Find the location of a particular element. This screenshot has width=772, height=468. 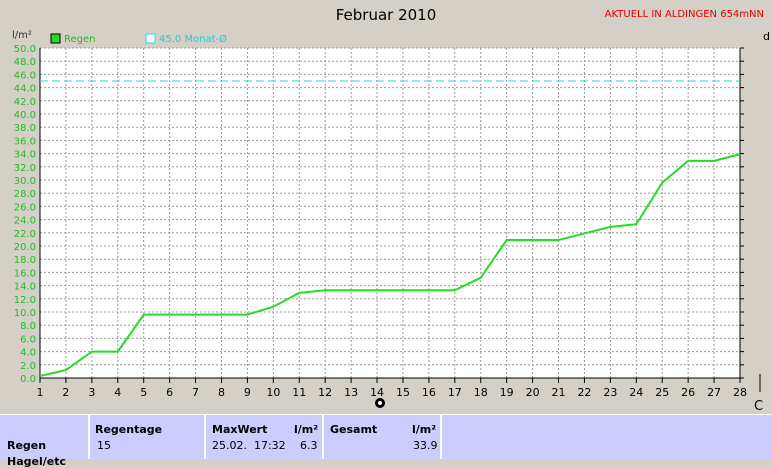

y-tick-label: 46.0 is located at coordinates (25, 75).